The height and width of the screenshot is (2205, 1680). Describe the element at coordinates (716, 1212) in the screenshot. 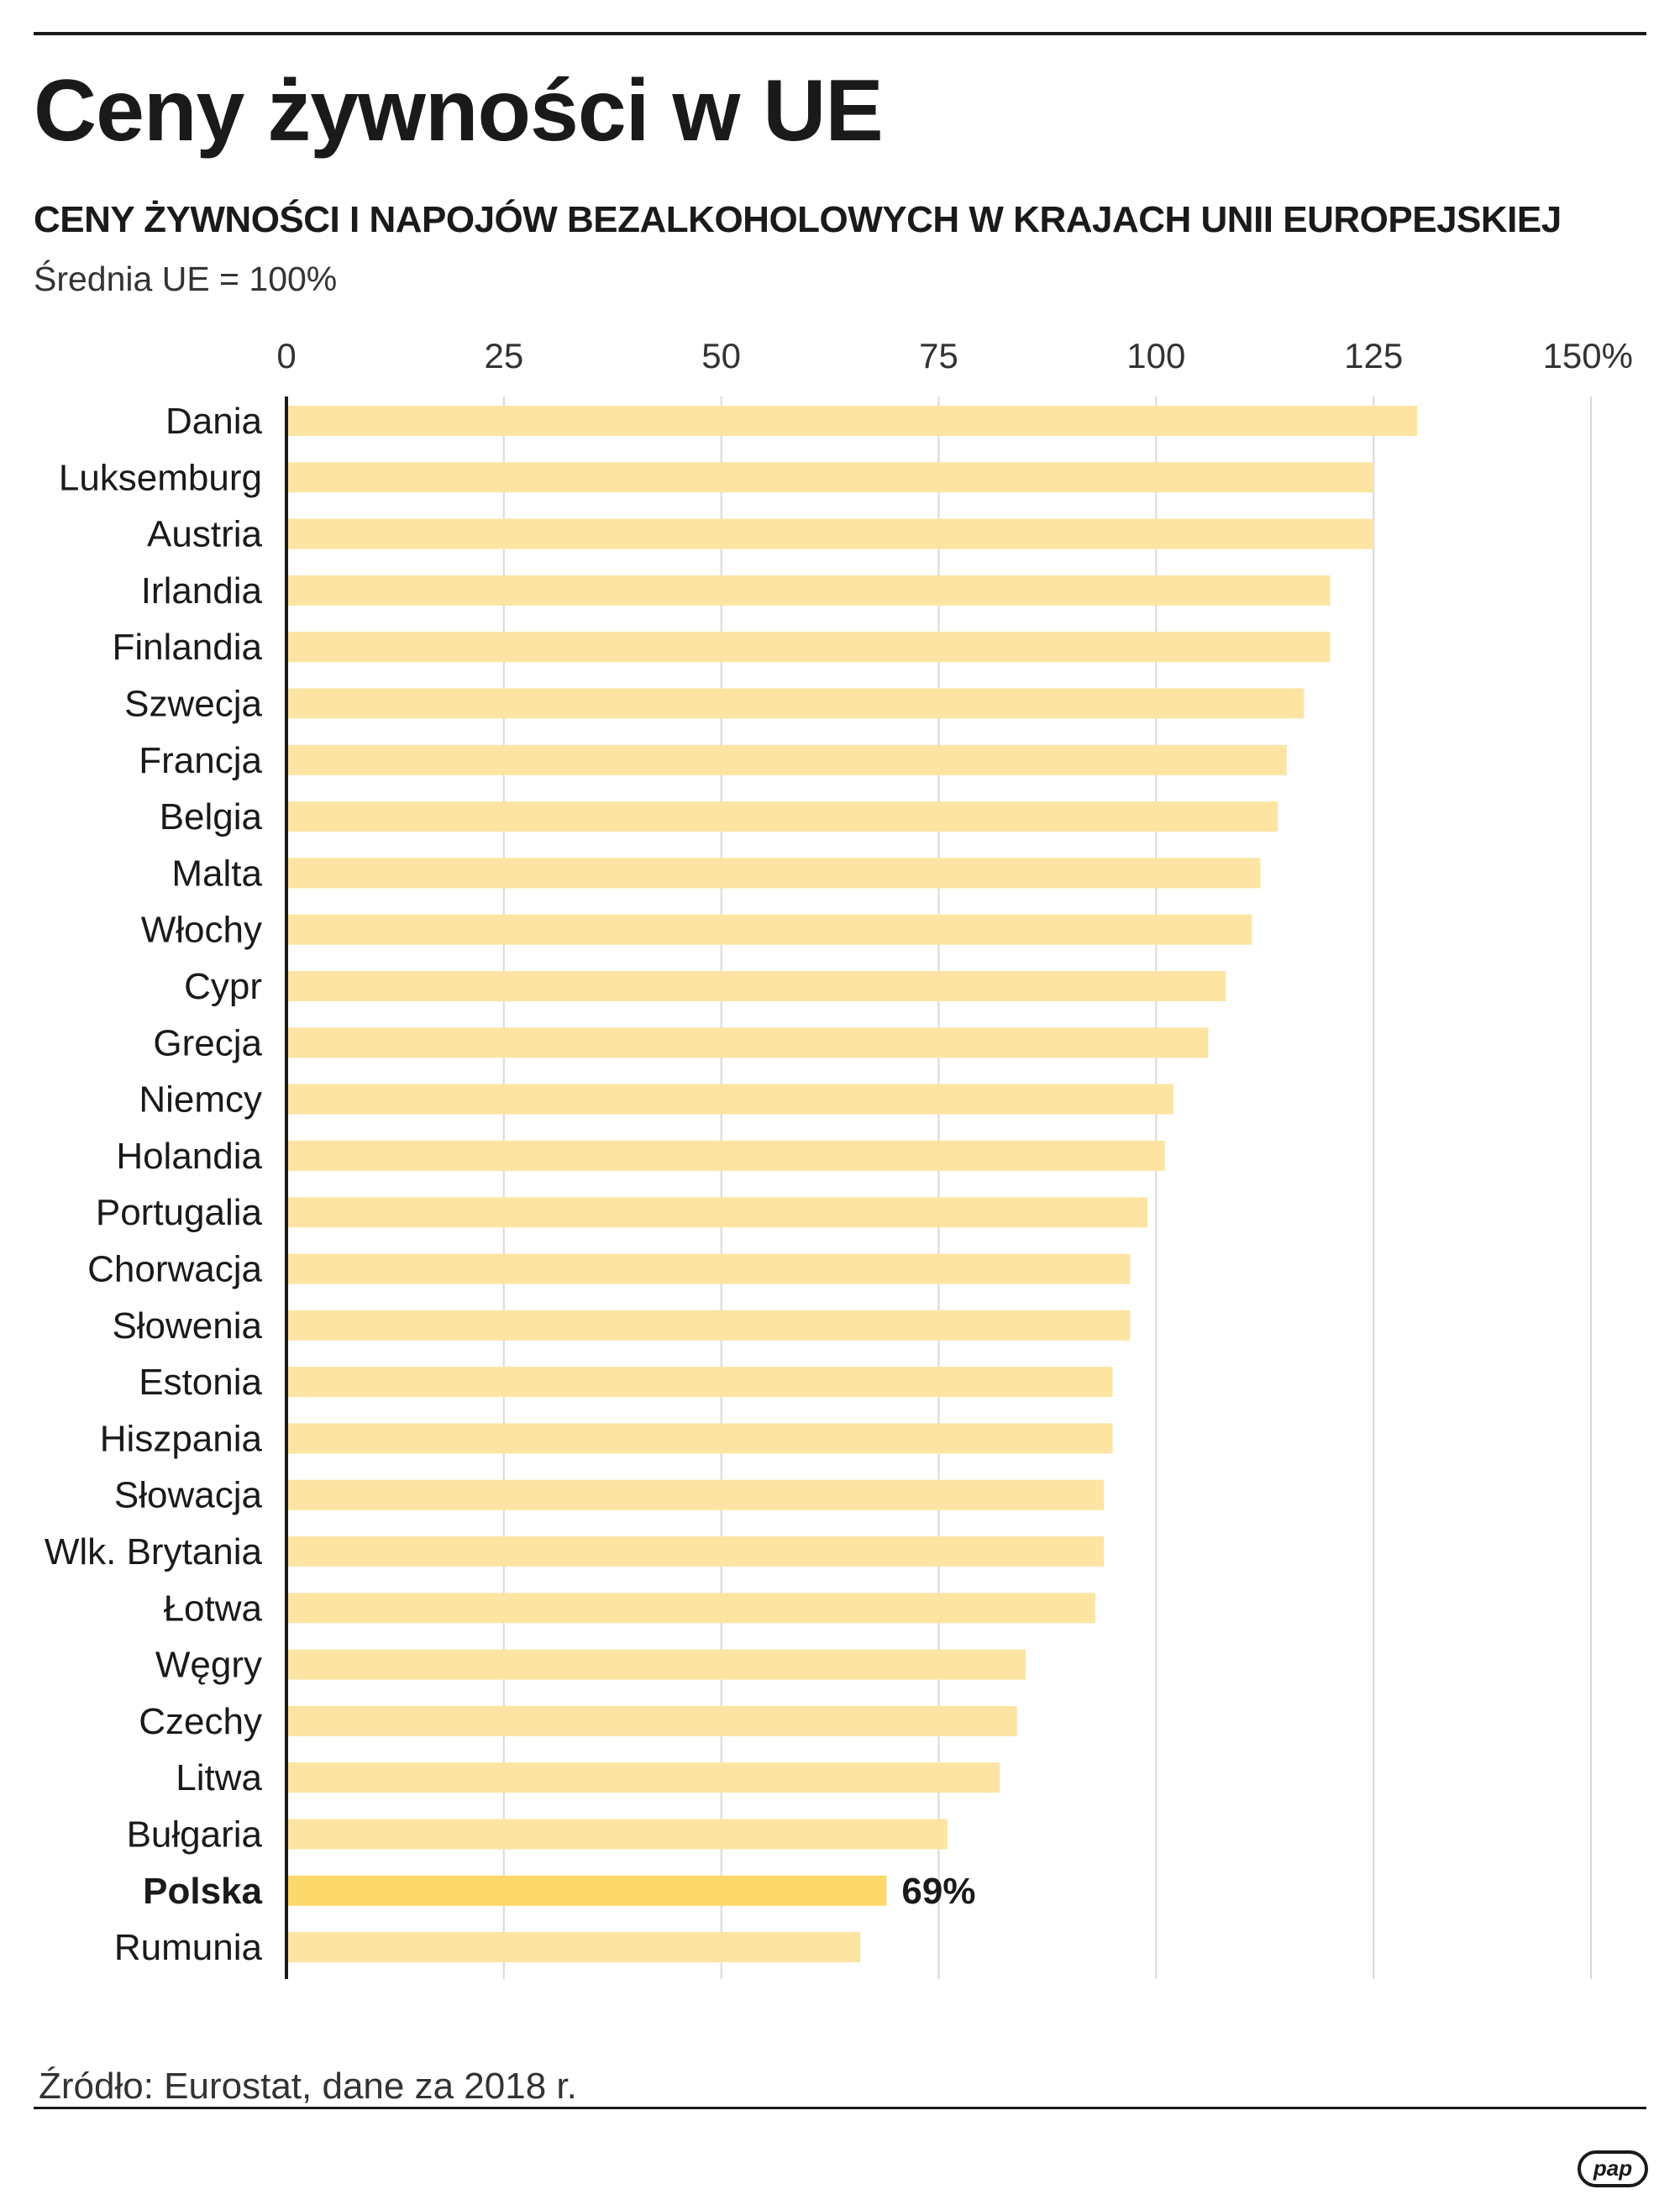

I see `bar-portugalia` at that location.